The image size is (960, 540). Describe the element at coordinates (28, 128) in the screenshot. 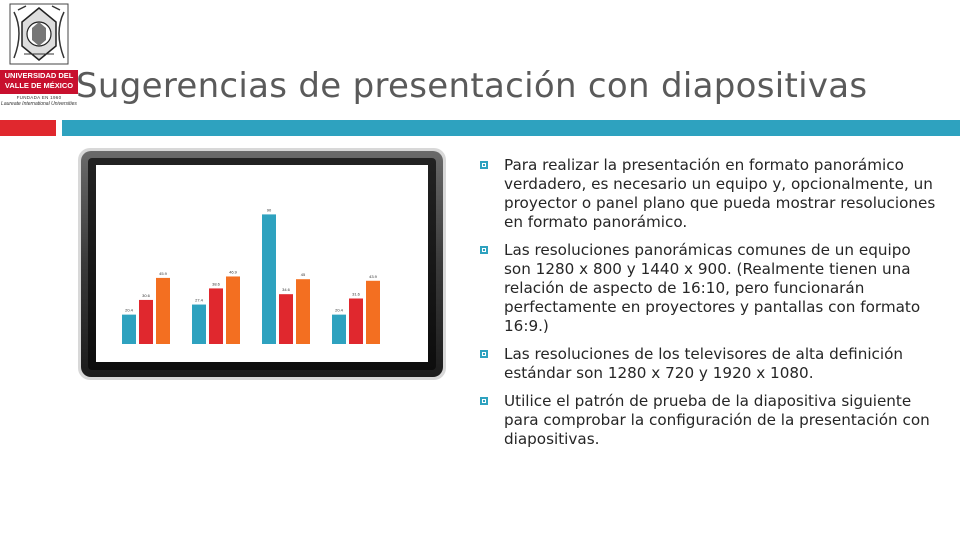

I see `title-rule-red` at that location.